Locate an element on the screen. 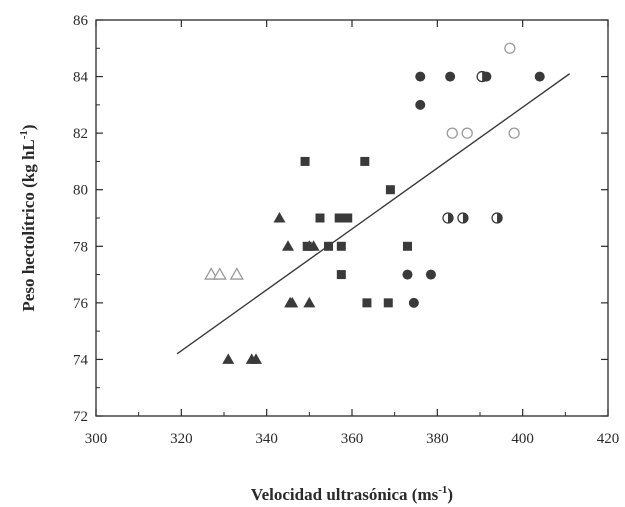 This screenshot has height=507, width=625. x-tick-label: 320 is located at coordinates (181, 439).